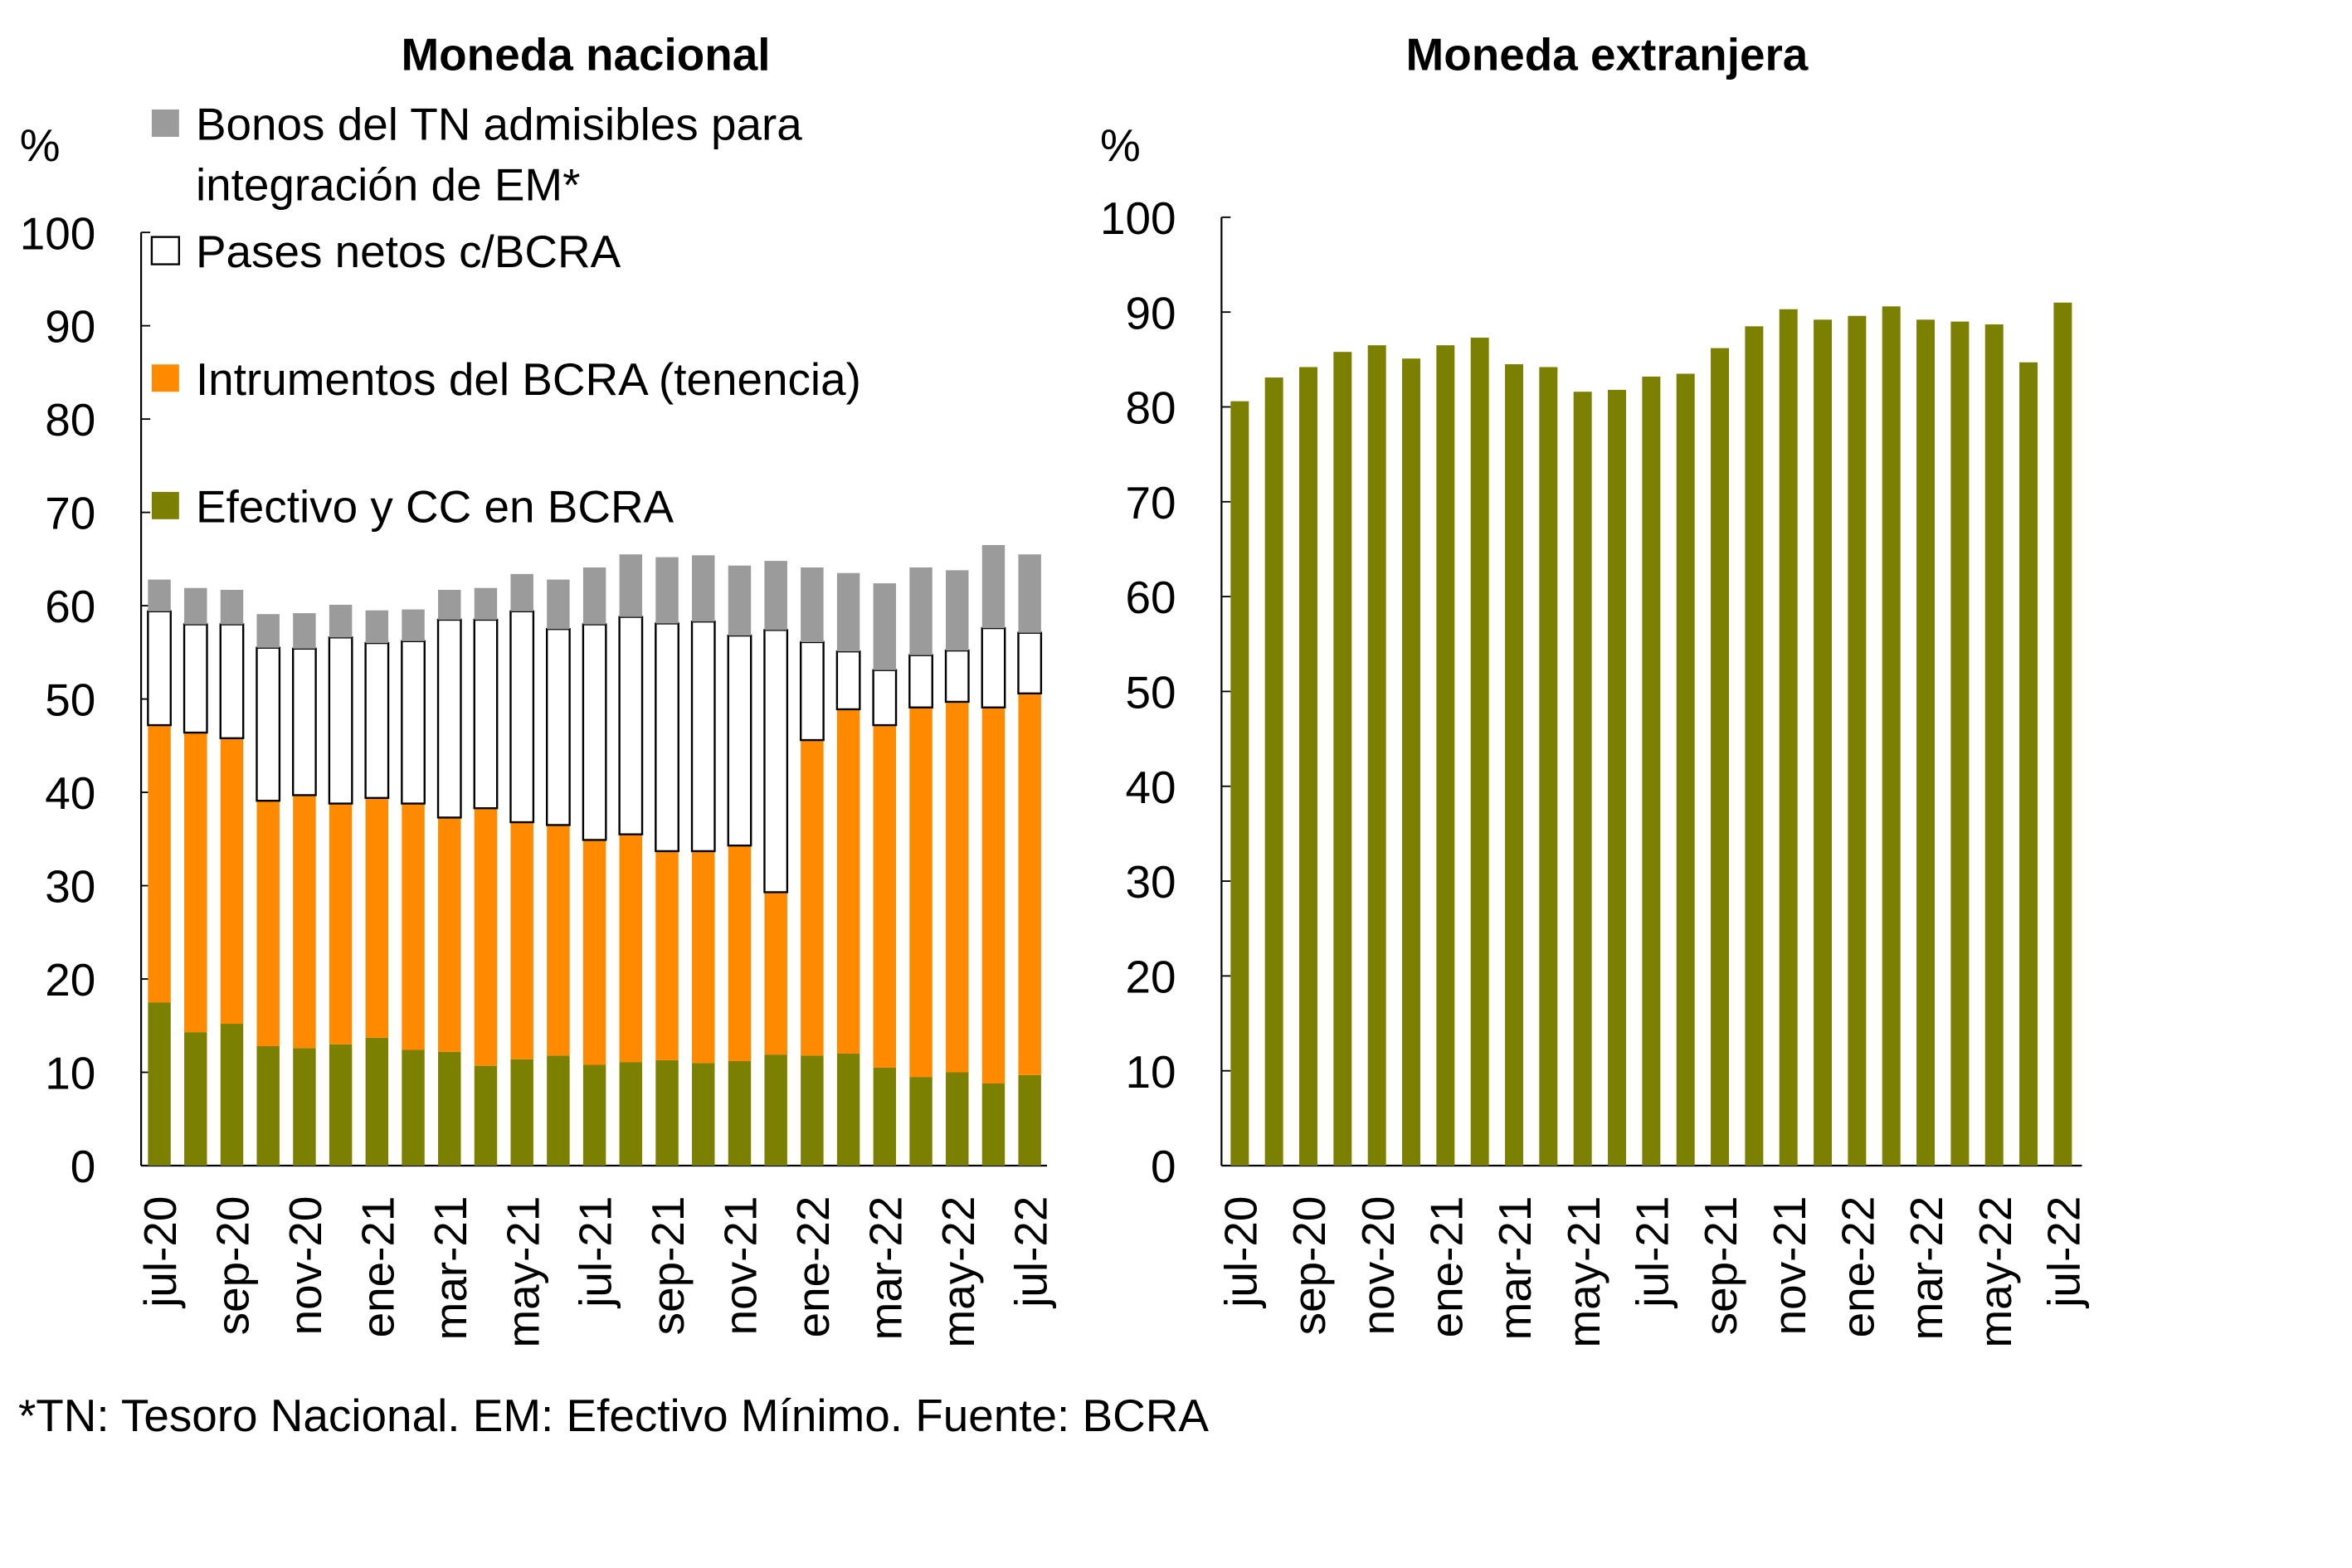  Describe the element at coordinates (1309, 1266) in the screenshot. I see `x-tick-label: sep-20` at that location.